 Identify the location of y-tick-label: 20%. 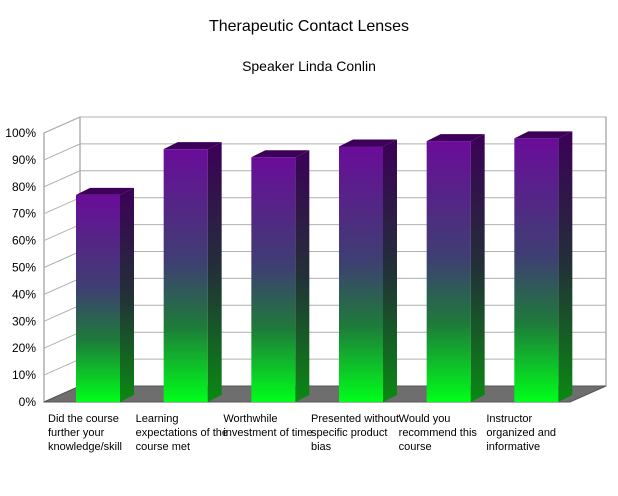
(24, 348).